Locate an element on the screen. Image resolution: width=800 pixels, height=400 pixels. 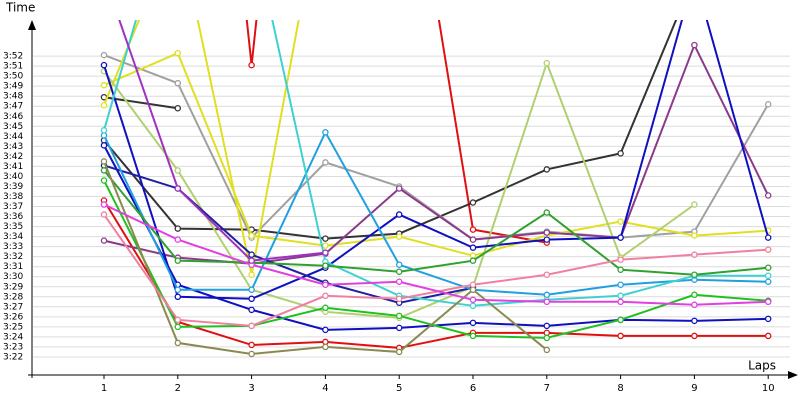
x-tick-label: 7 is located at coordinates (547, 388).